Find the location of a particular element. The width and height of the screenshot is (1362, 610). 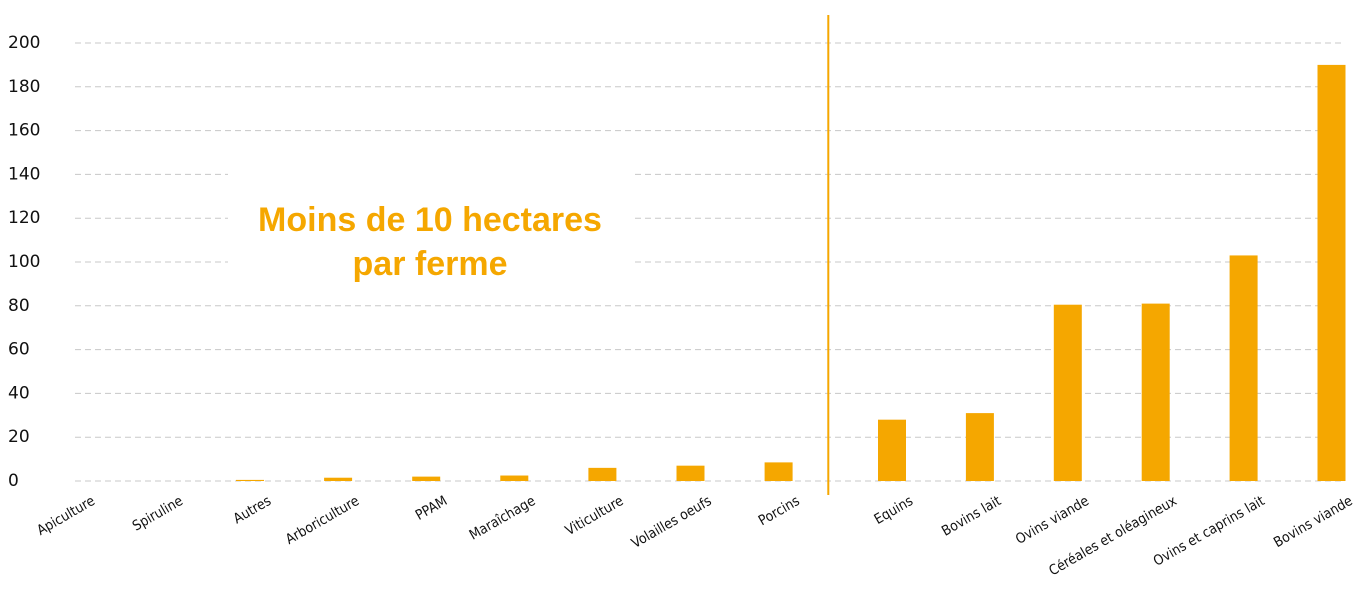

annotation-background is located at coordinates (430, 230).